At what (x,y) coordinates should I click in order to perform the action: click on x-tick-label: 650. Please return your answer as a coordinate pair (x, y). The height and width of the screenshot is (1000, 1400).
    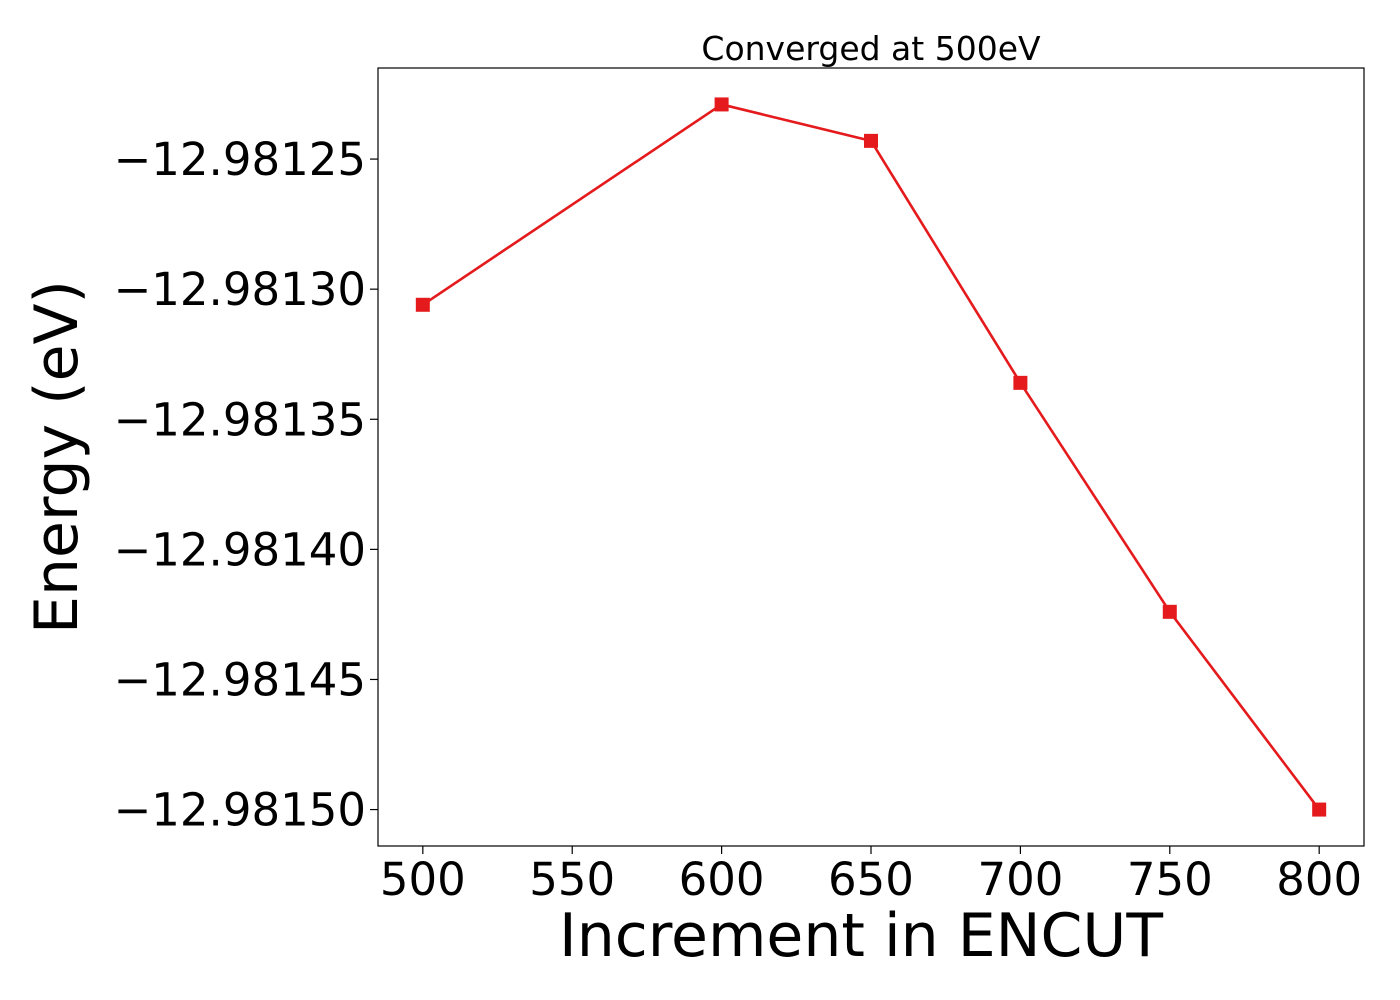
    Looking at the image, I should click on (871, 879).